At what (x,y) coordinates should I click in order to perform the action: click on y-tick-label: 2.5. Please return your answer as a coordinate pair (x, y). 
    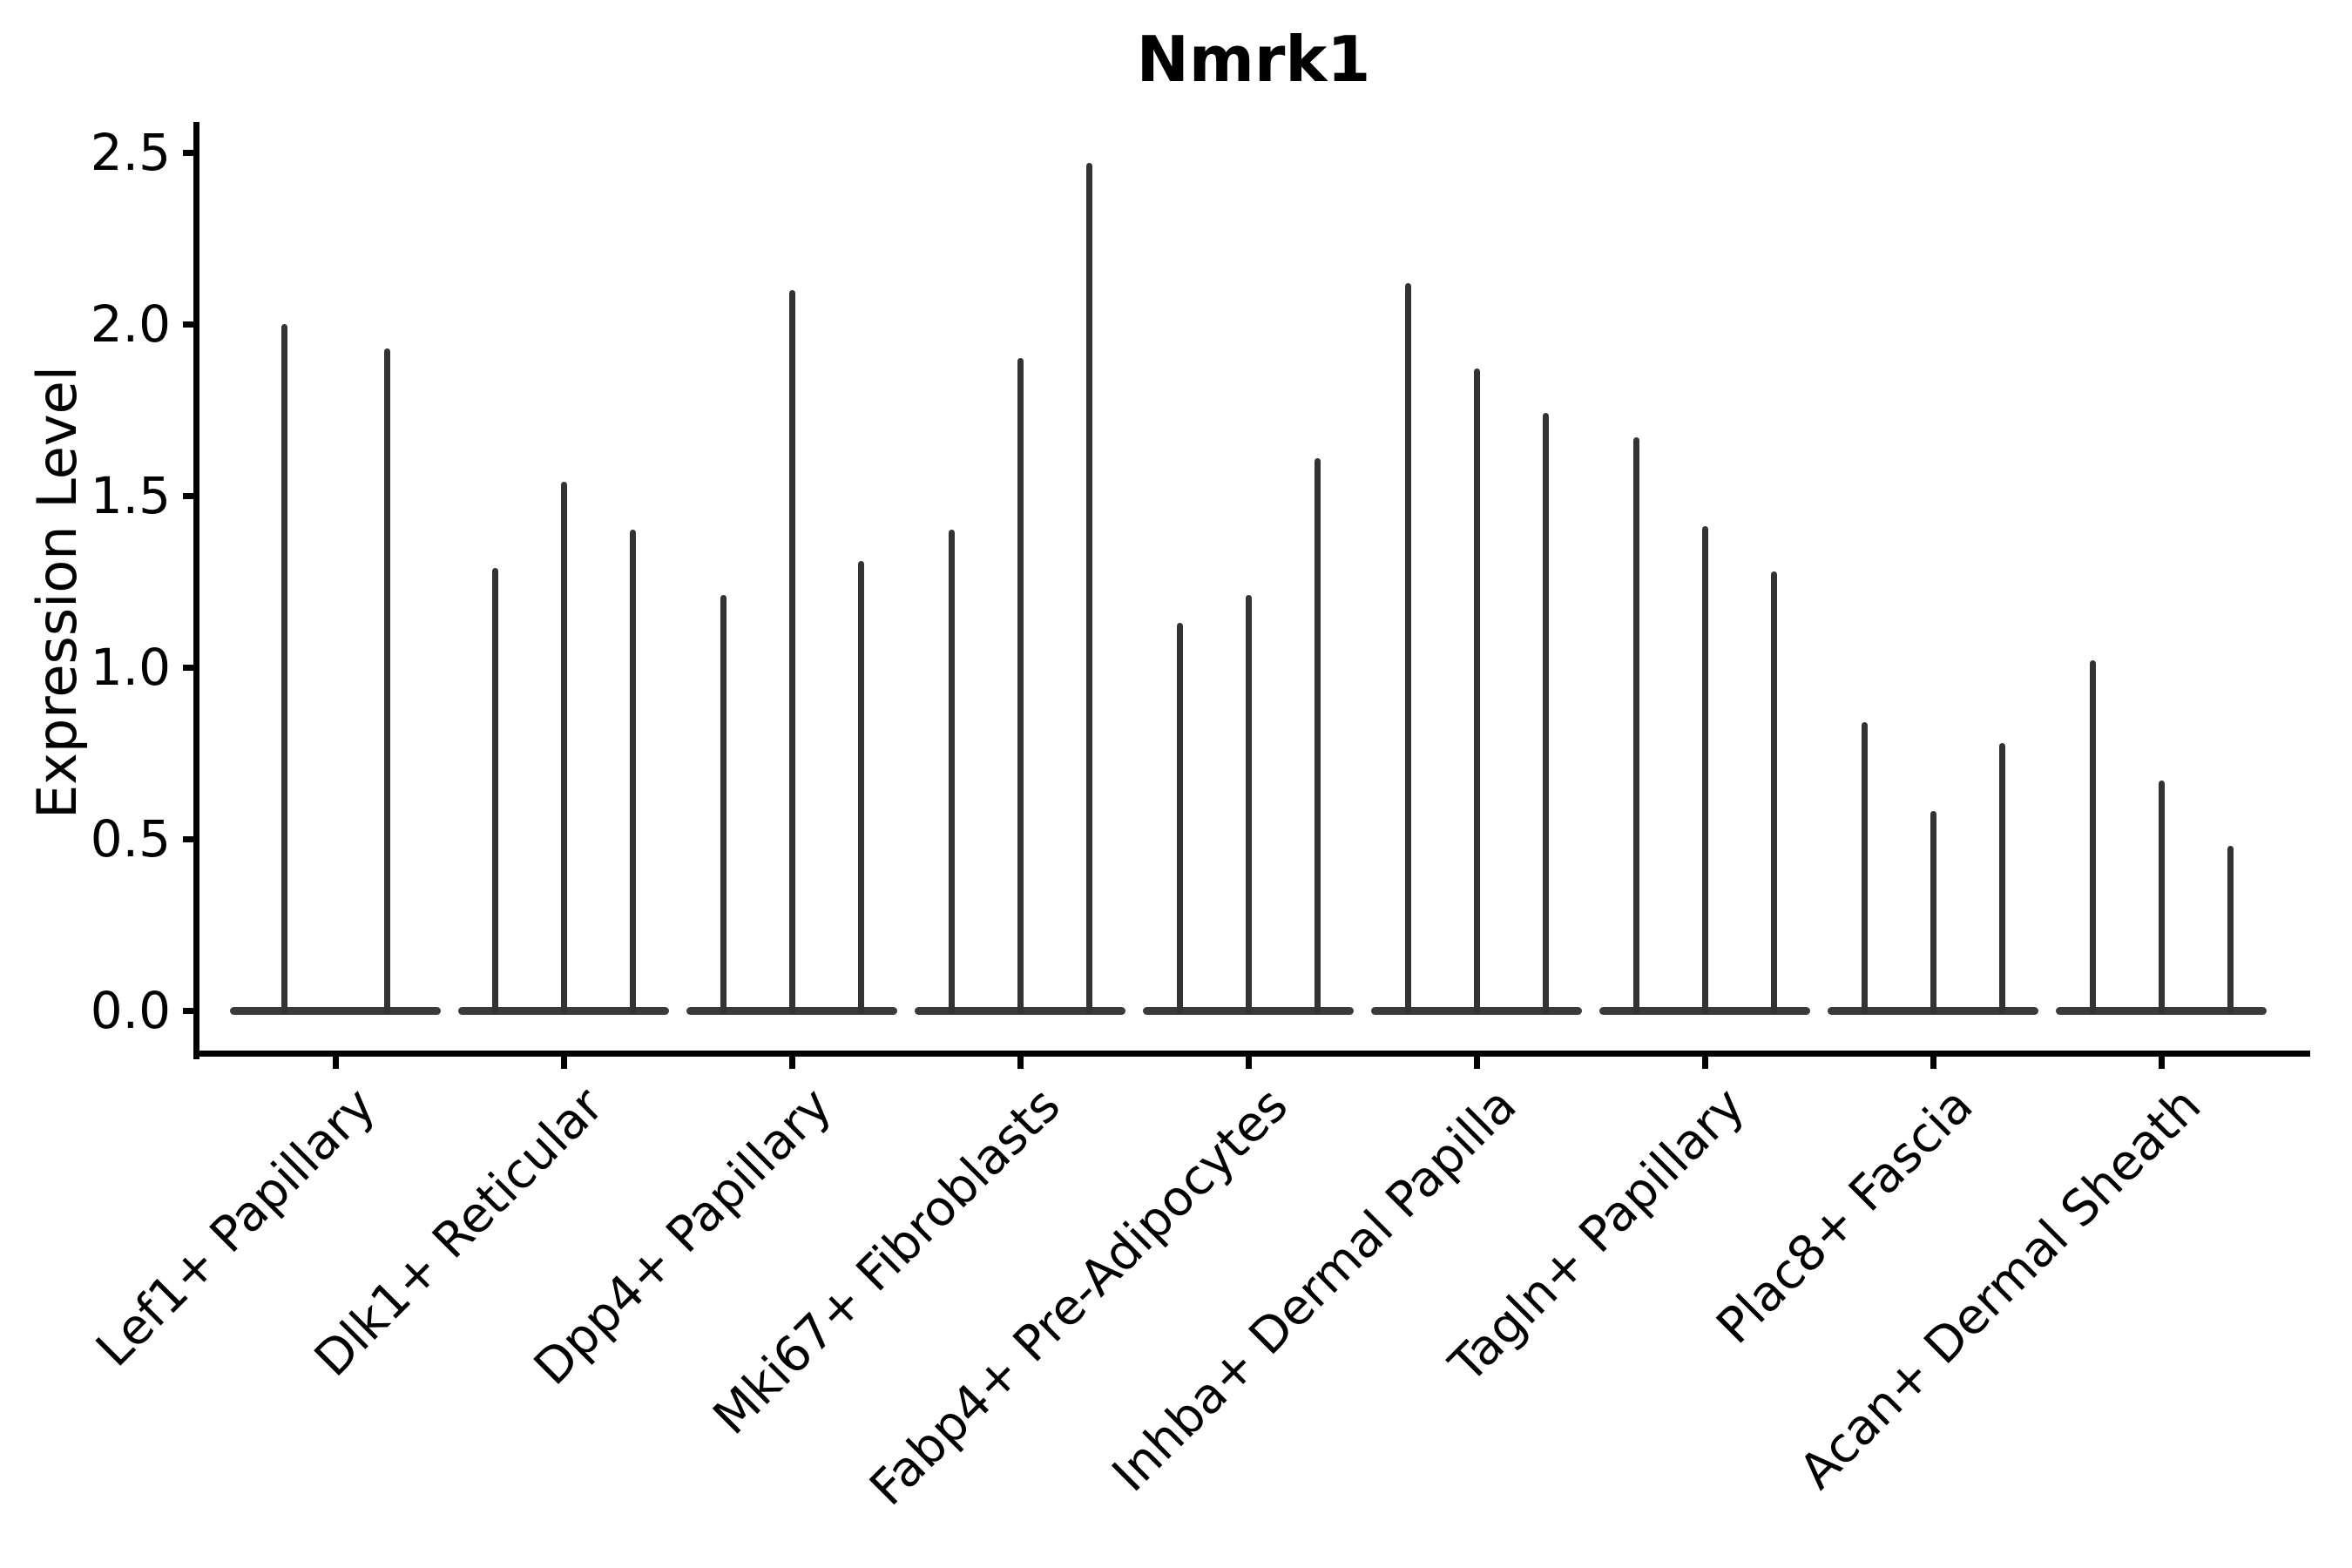
    Looking at the image, I should click on (130, 152).